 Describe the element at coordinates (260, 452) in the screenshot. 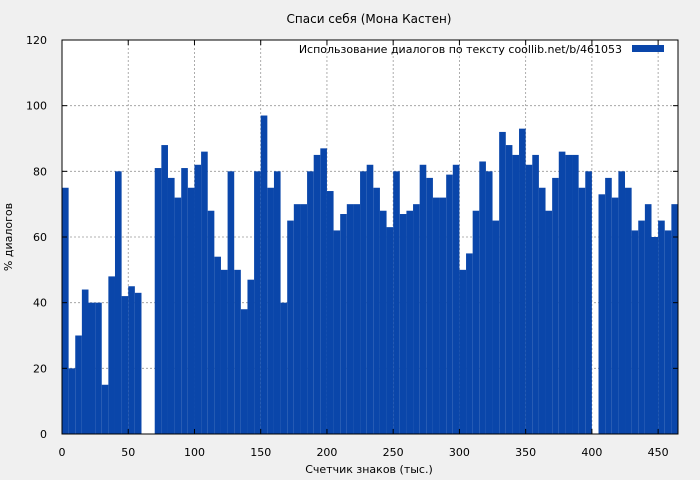

I see `x-tick-label: 150` at that location.